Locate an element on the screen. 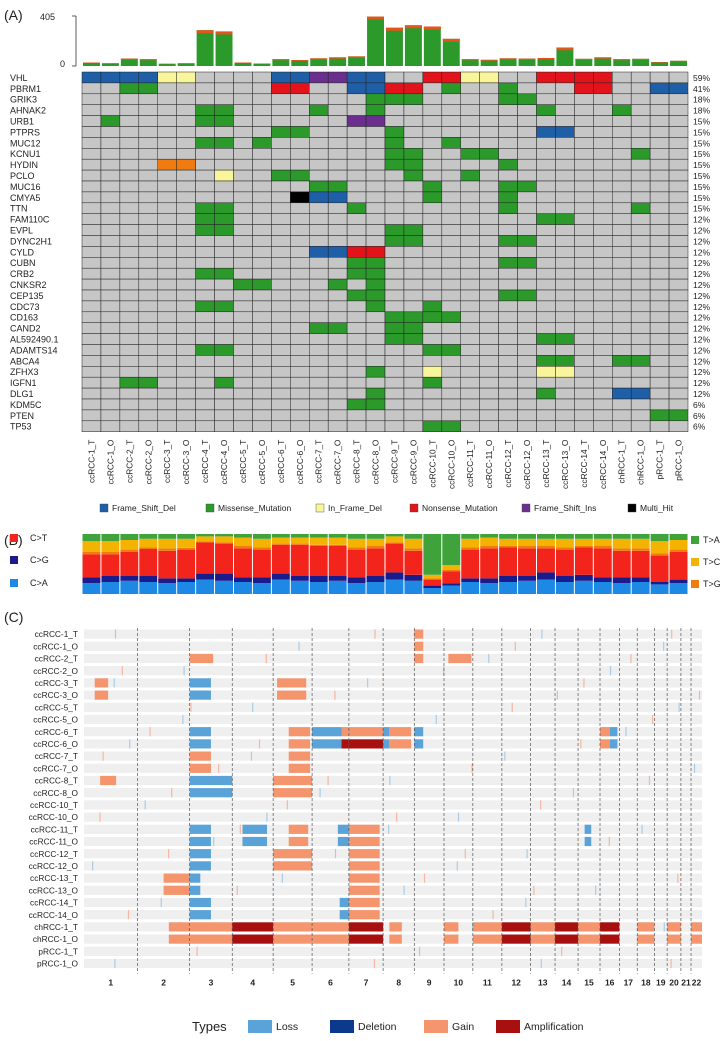 Image resolution: width=720 pixels, height=1041 pixels. sample-label: ccRCC-10_T is located at coordinates (432, 464).